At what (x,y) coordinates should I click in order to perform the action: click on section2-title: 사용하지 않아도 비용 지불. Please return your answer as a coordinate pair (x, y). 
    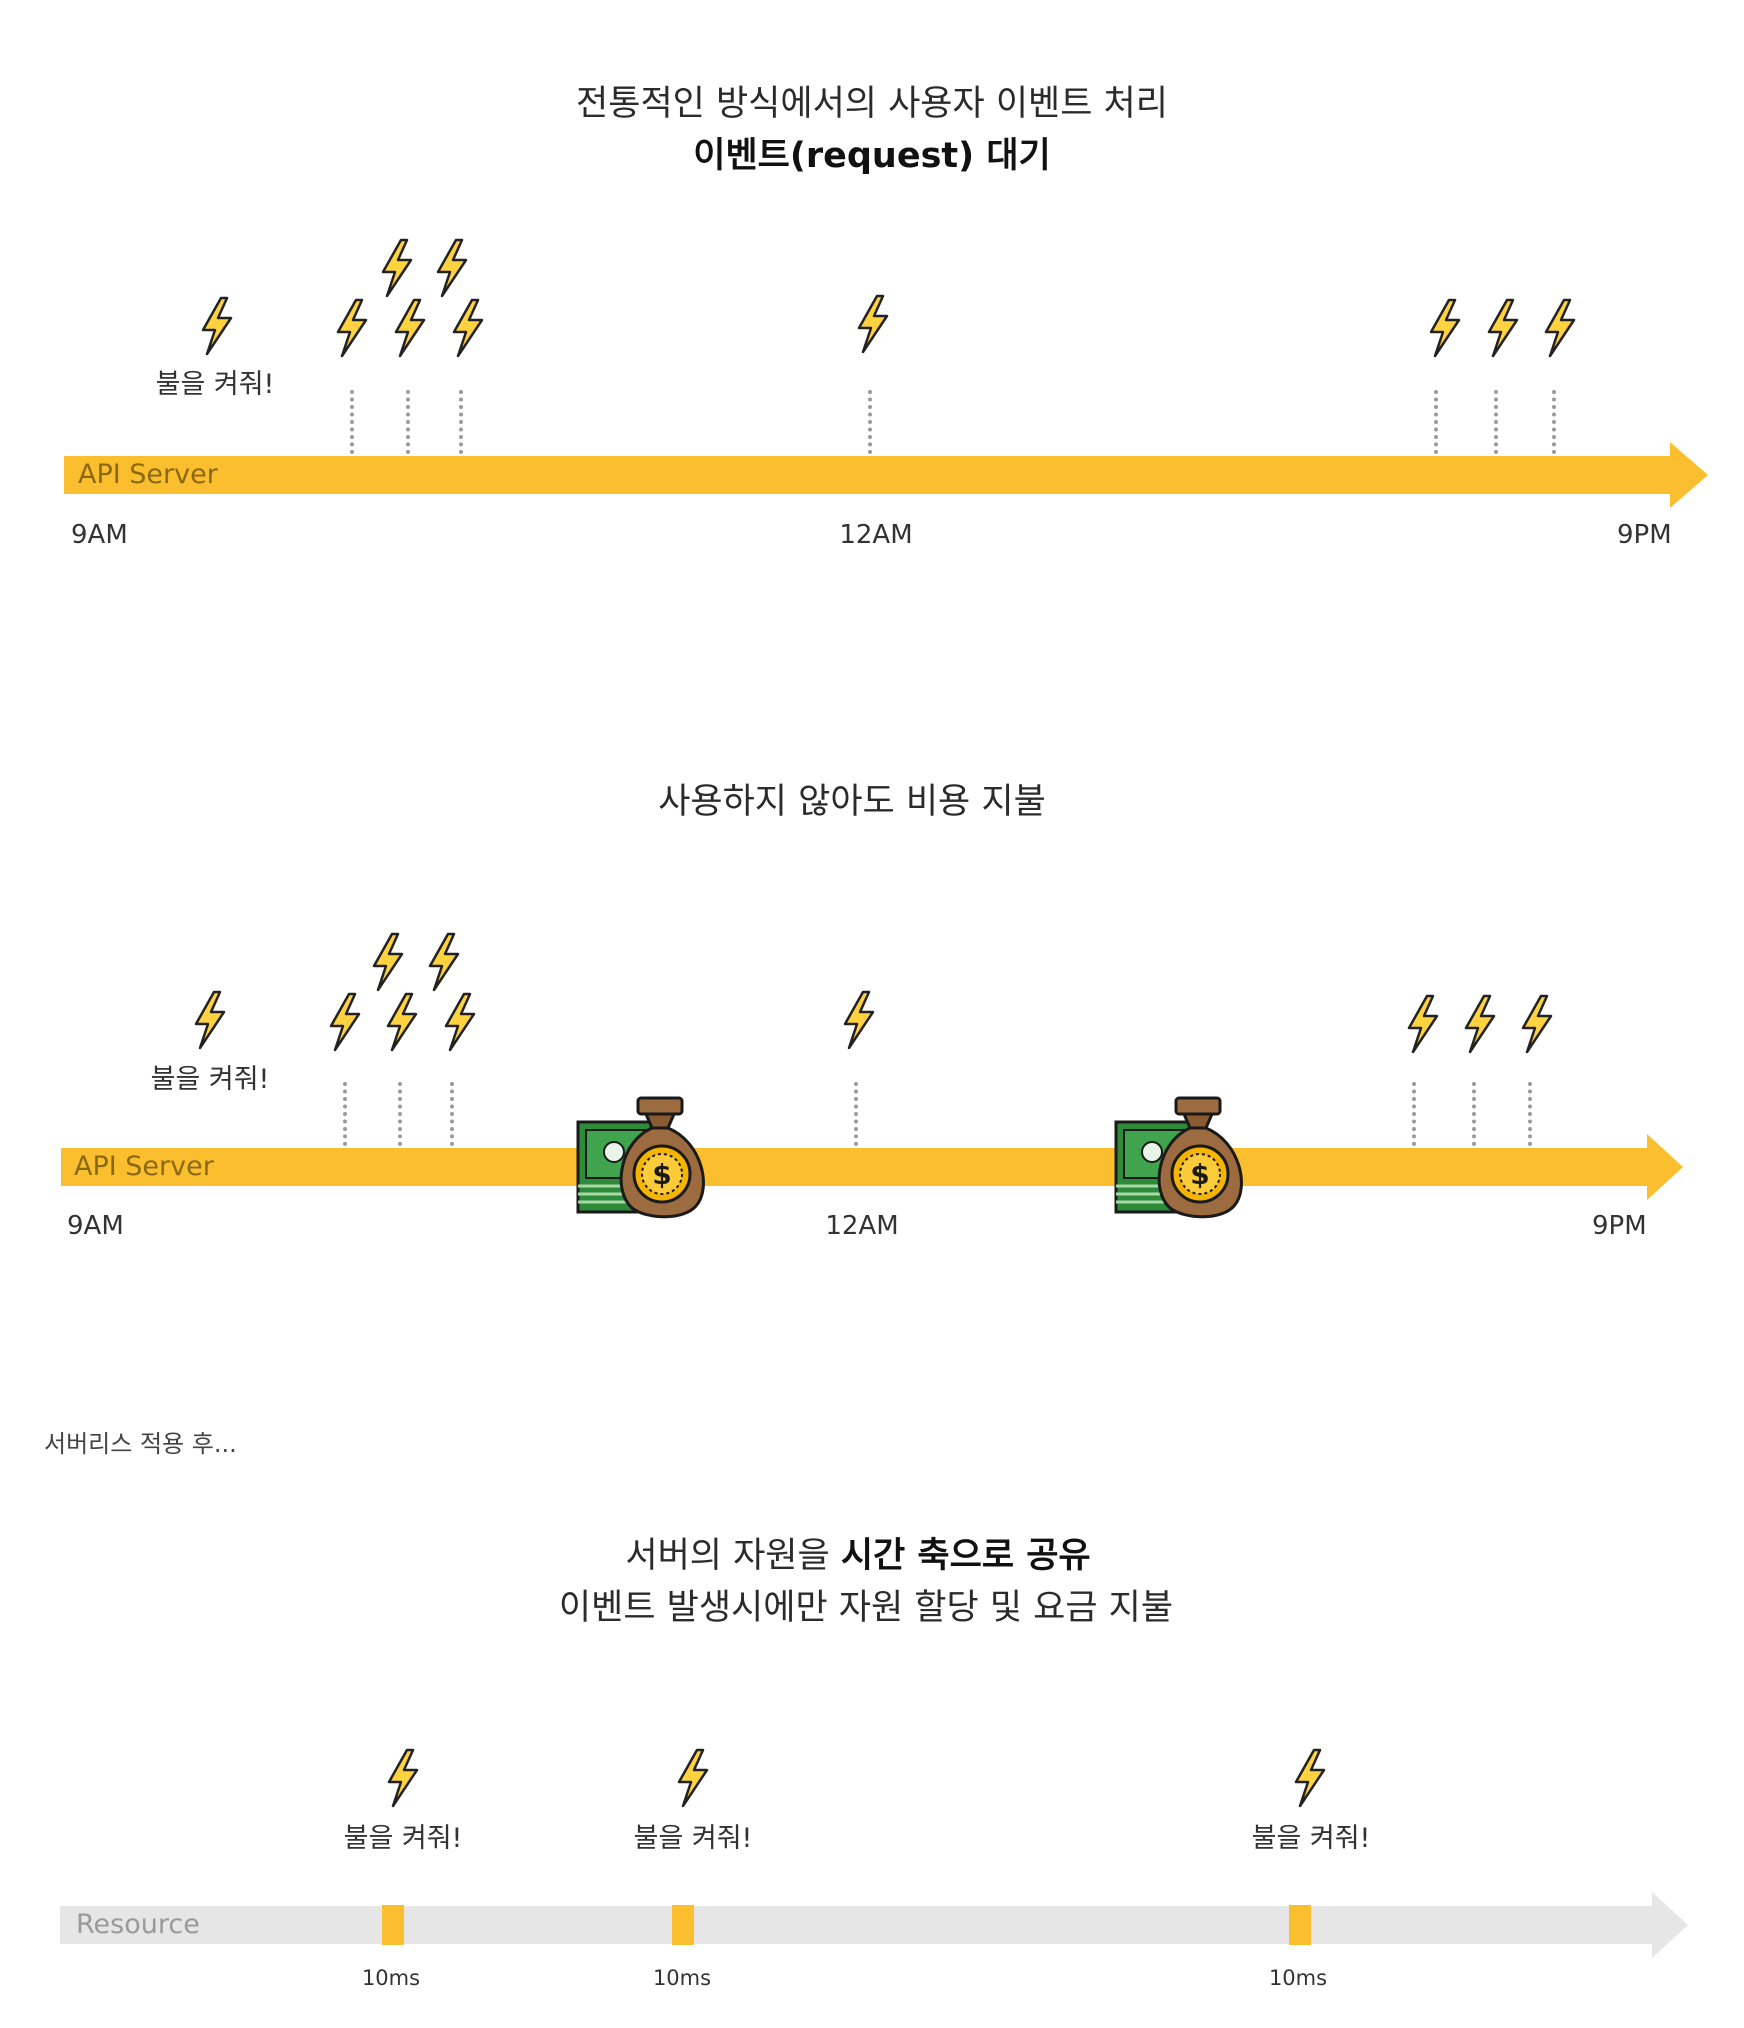
    Looking at the image, I should click on (852, 802).